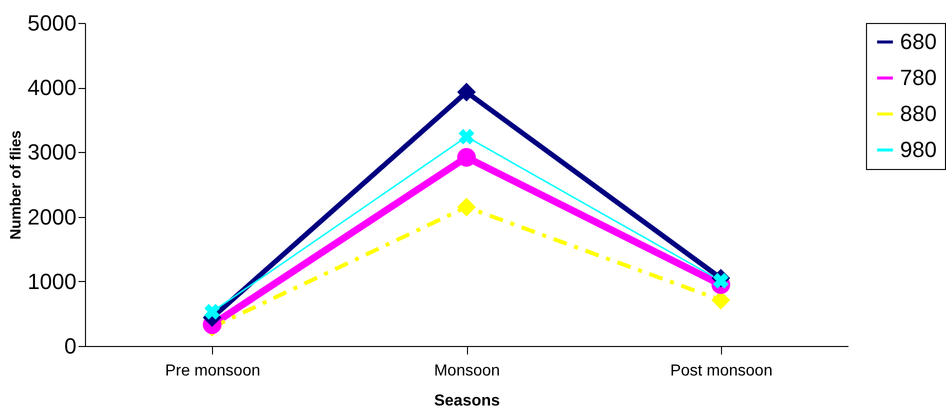  Describe the element at coordinates (52, 152) in the screenshot. I see `y-tick-label: 3000` at that location.